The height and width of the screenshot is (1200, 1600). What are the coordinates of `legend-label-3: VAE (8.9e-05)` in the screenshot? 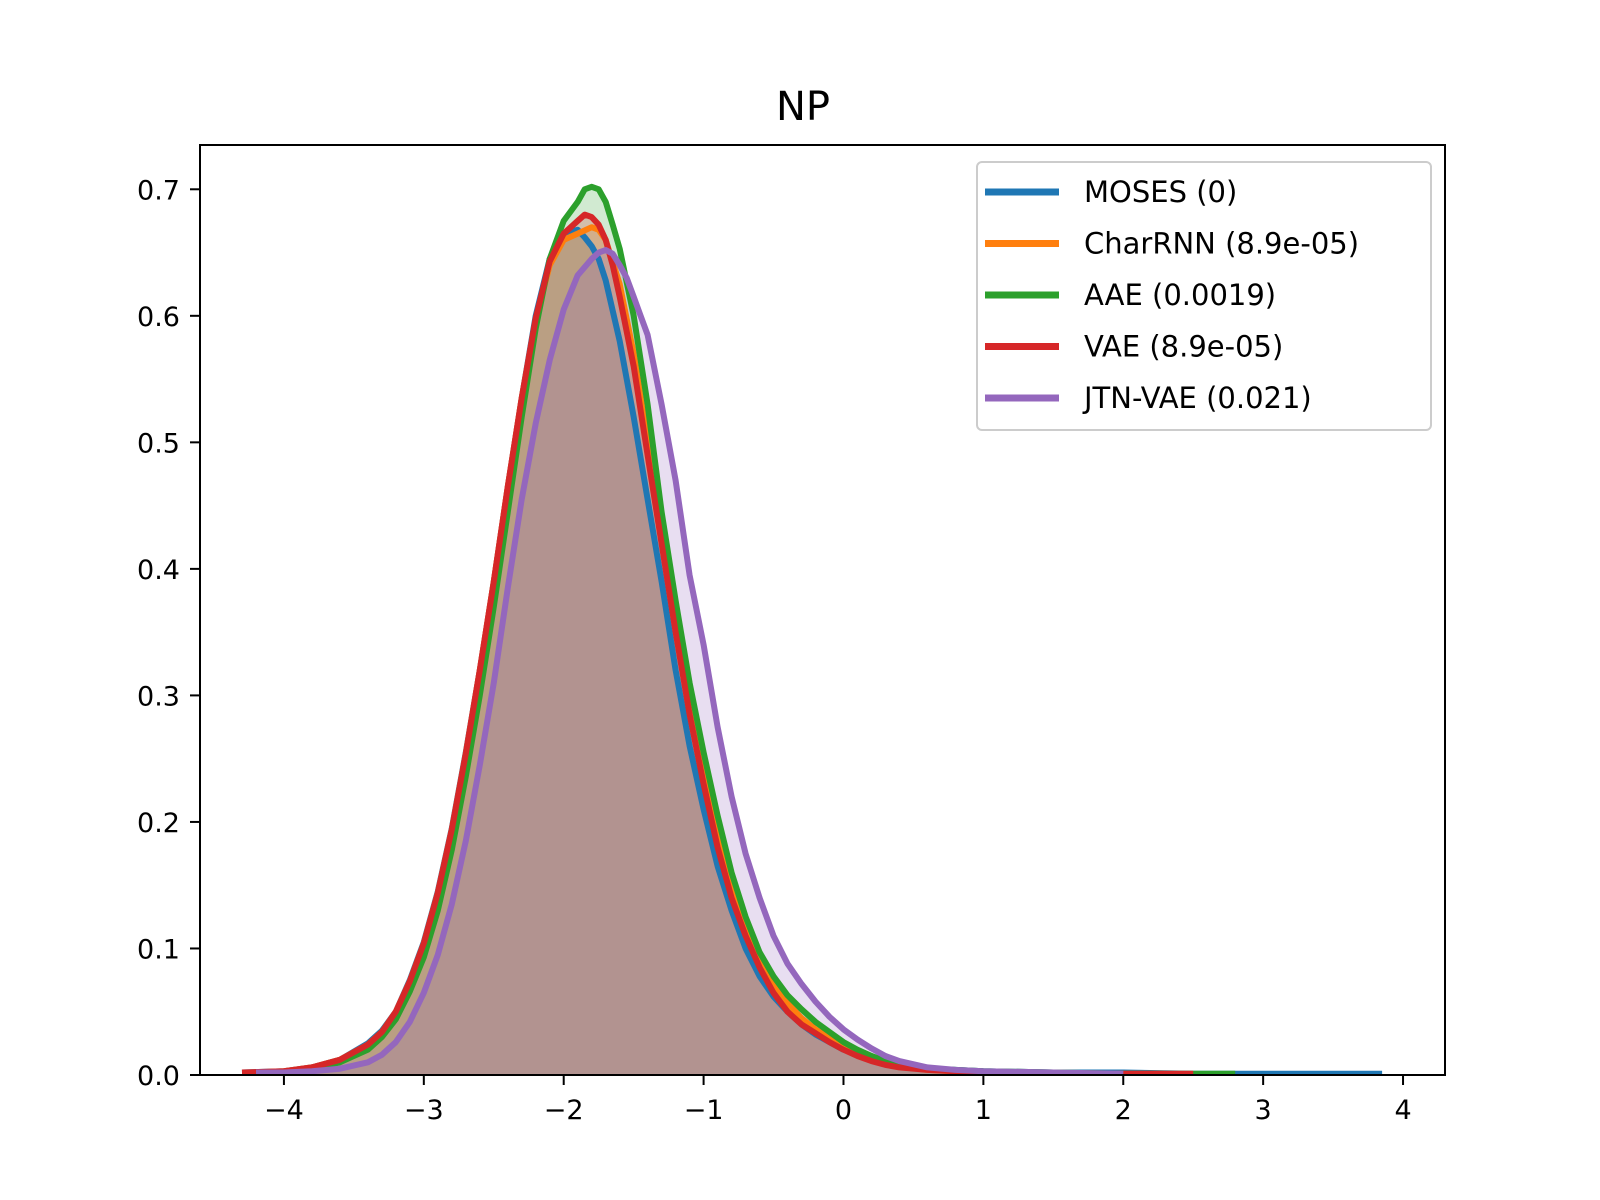 It's located at (1183, 347).